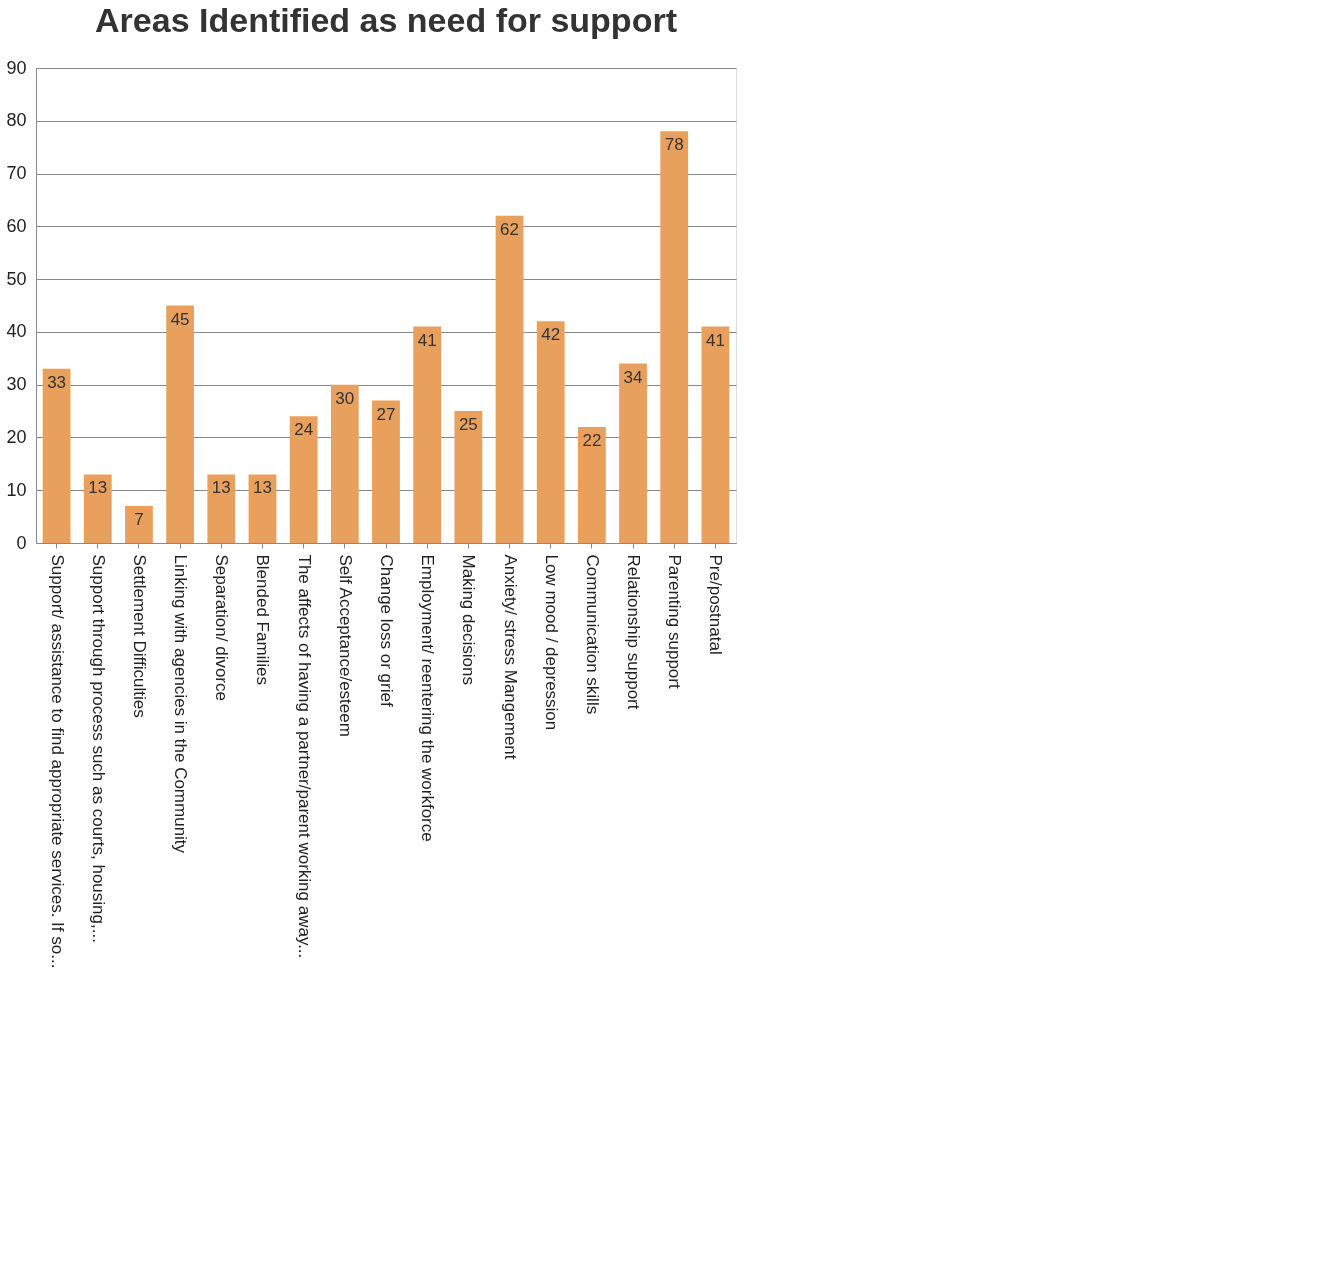 Image resolution: width=1319 pixels, height=1284 pixels. I want to click on y-tick-label: 90, so click(16, 67).